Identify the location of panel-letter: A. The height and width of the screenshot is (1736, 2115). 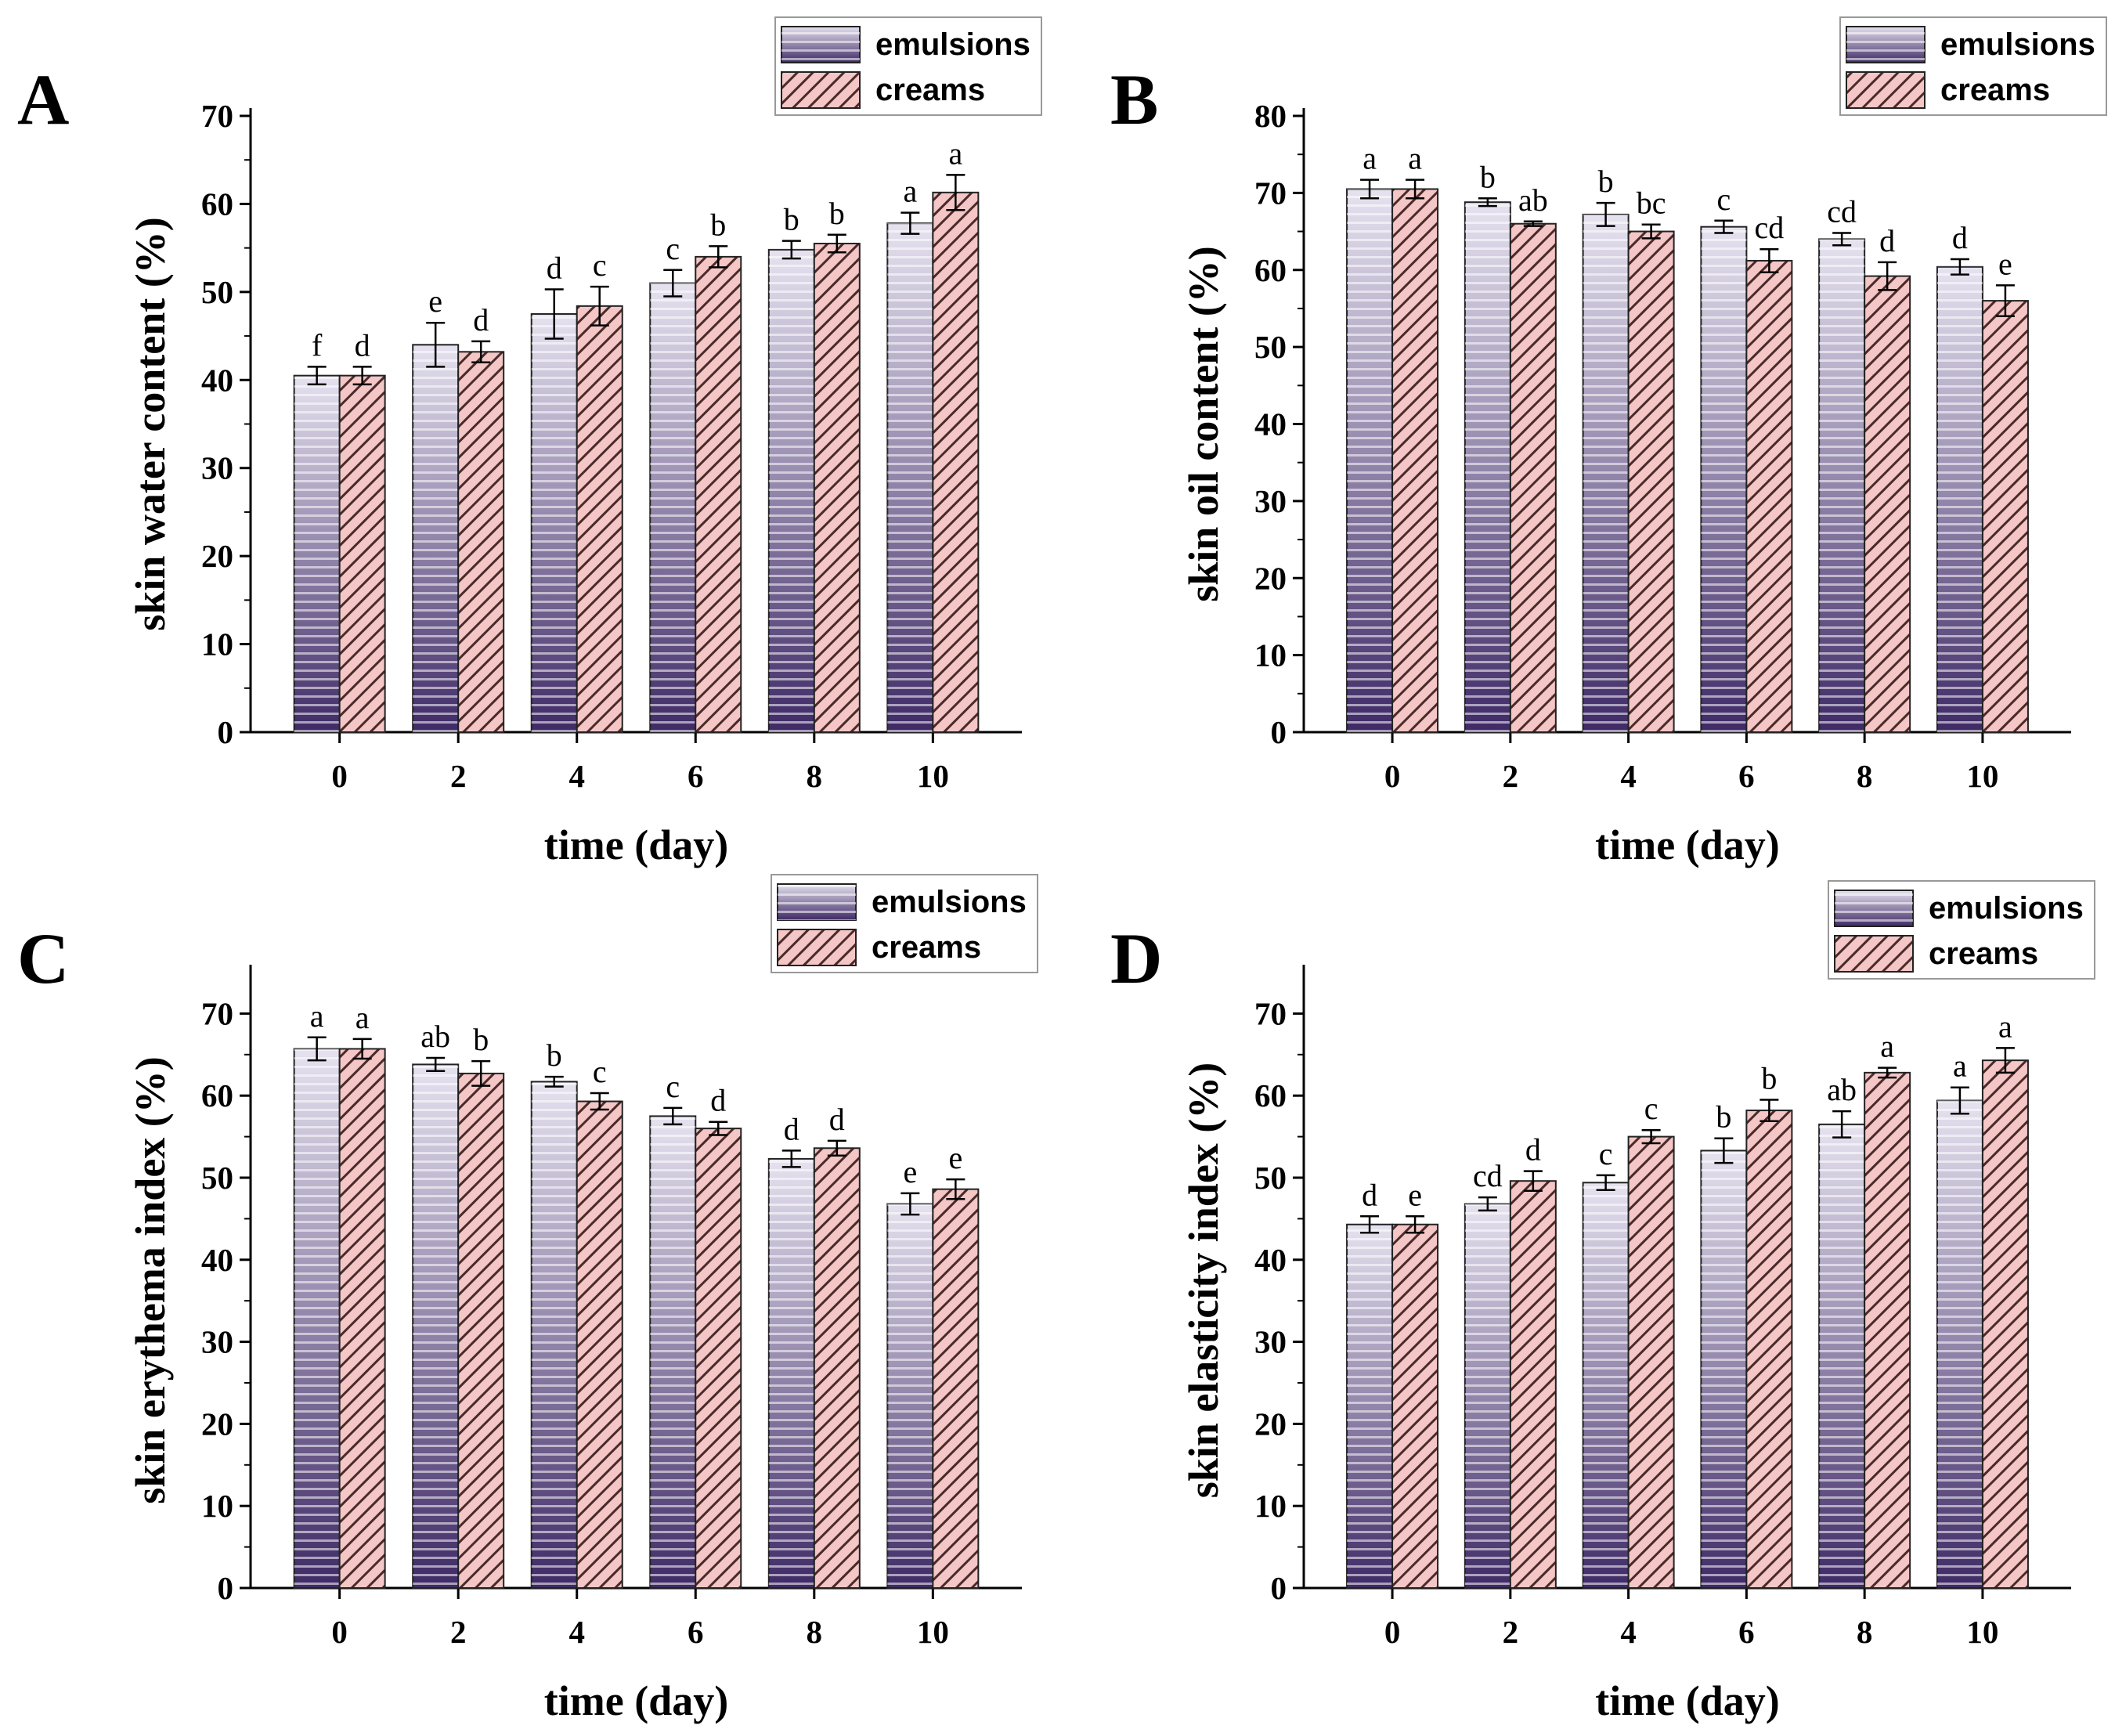
(43, 99).